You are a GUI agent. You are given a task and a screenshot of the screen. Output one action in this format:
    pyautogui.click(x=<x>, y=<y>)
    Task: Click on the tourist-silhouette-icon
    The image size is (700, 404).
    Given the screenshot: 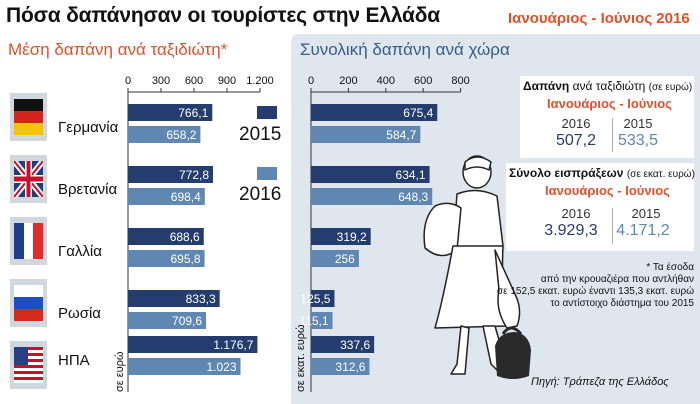 What is the action you would take?
    pyautogui.click(x=477, y=267)
    